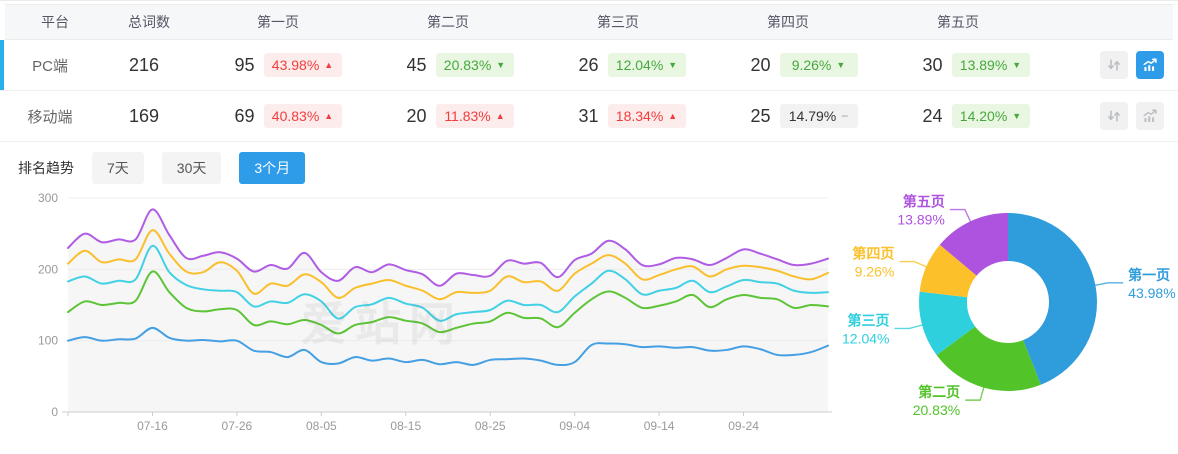 The image size is (1178, 454). I want to click on x-axis-label: 07-16, so click(152, 426).